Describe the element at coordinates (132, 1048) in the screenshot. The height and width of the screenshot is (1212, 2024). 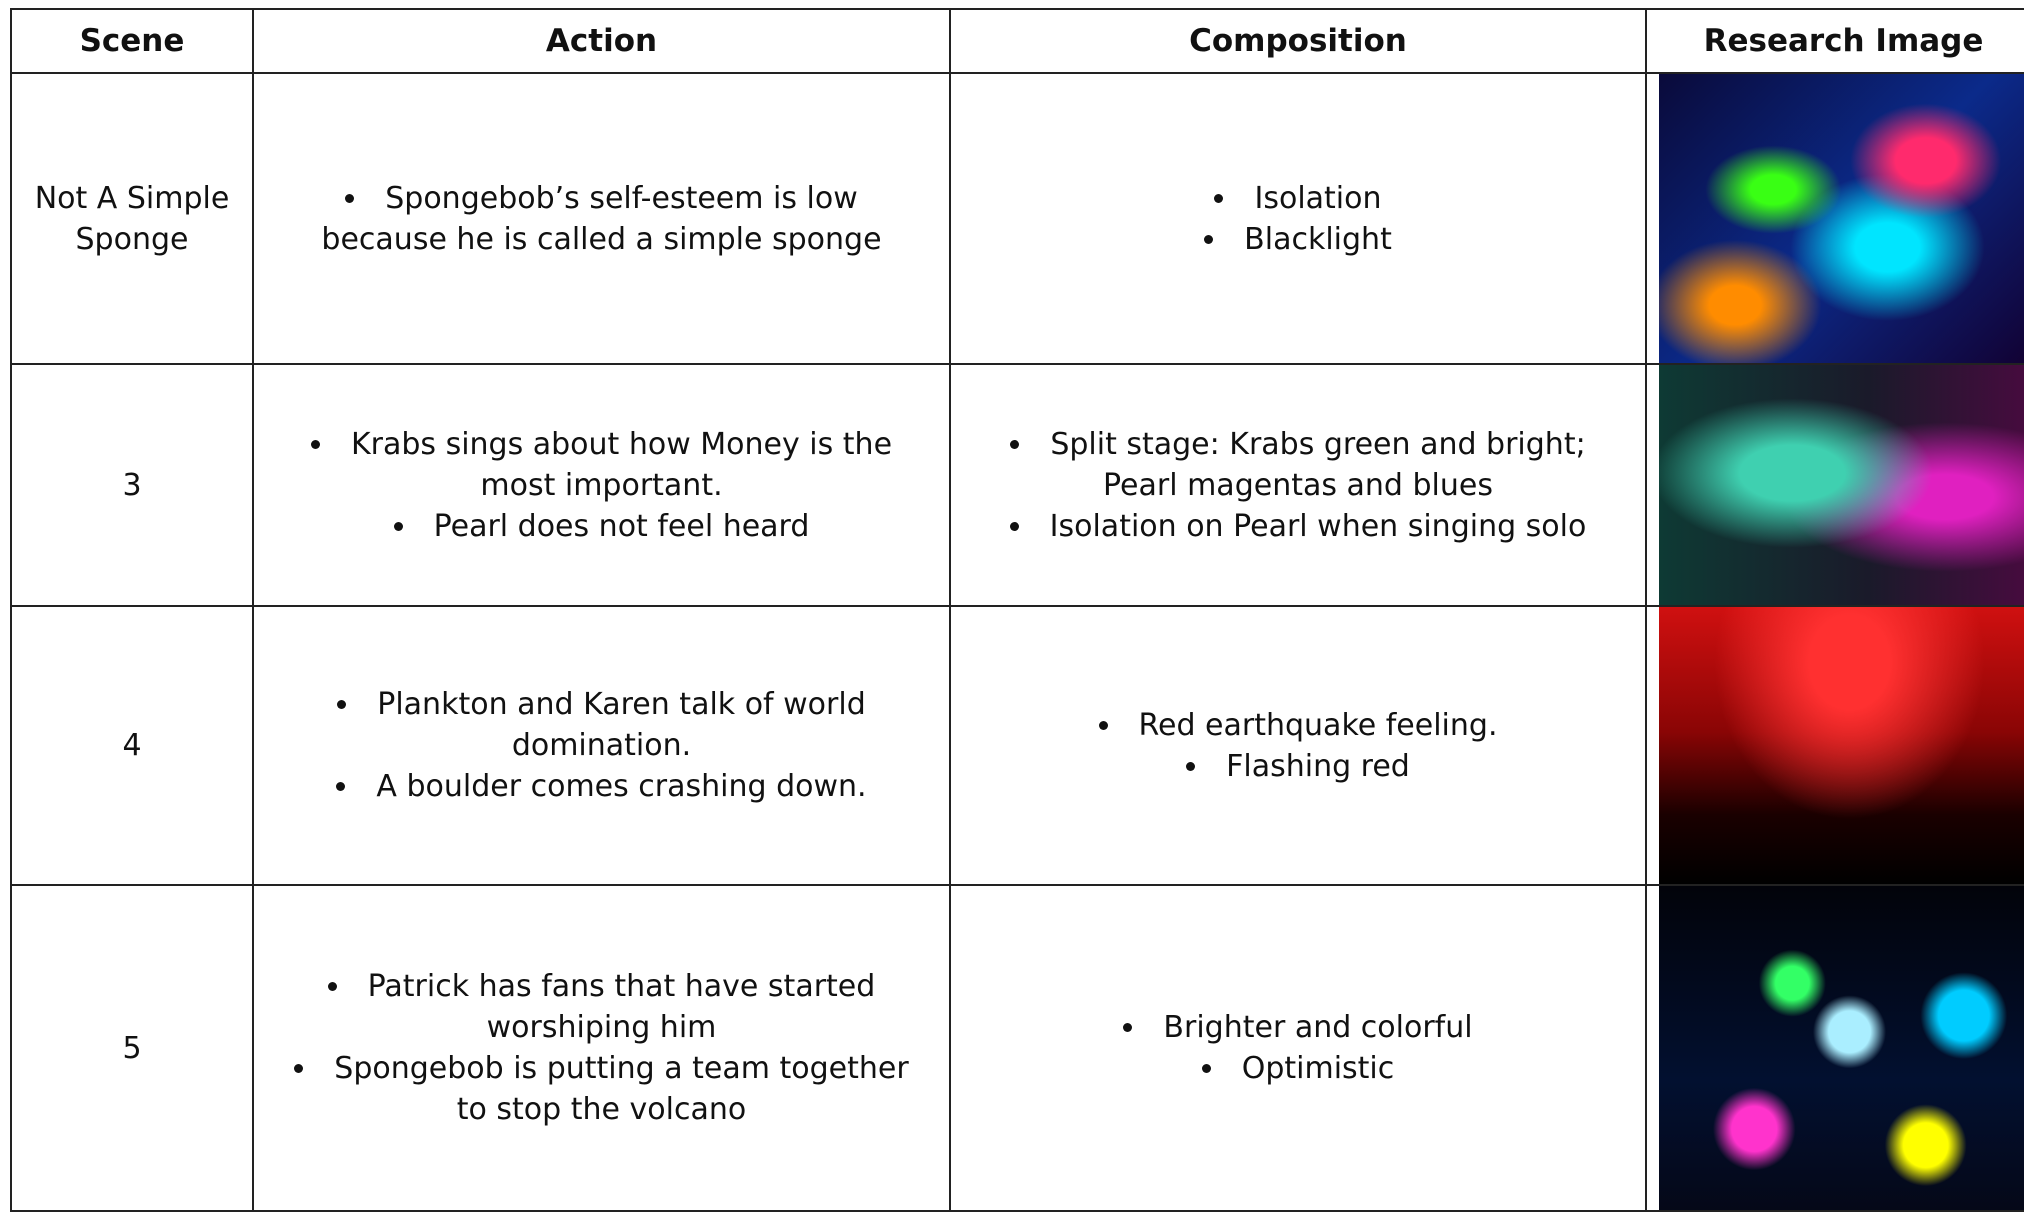
I see `scene-cell: 5` at that location.